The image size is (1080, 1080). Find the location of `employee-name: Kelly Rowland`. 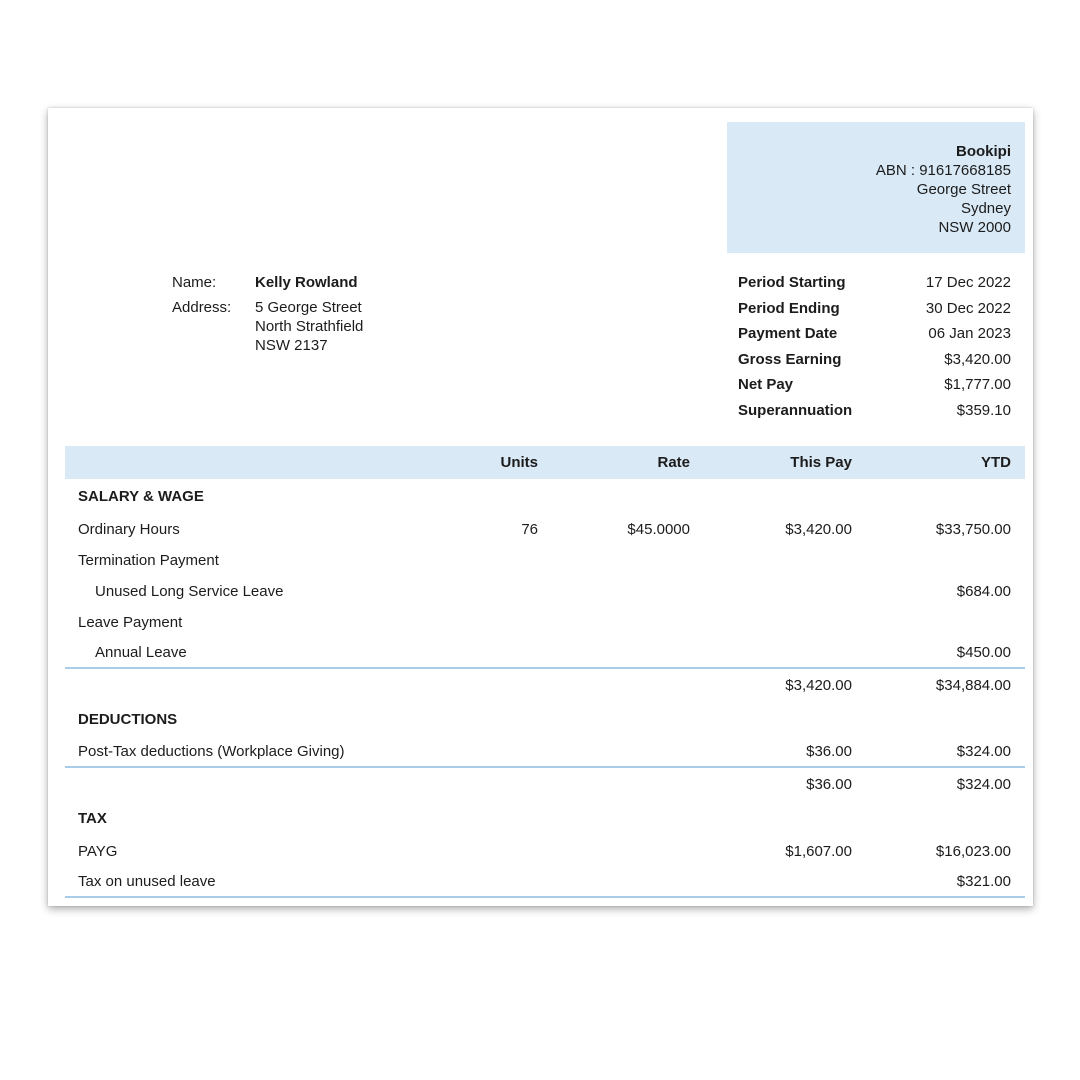

employee-name: Kelly Rowland is located at coordinates (306, 282).